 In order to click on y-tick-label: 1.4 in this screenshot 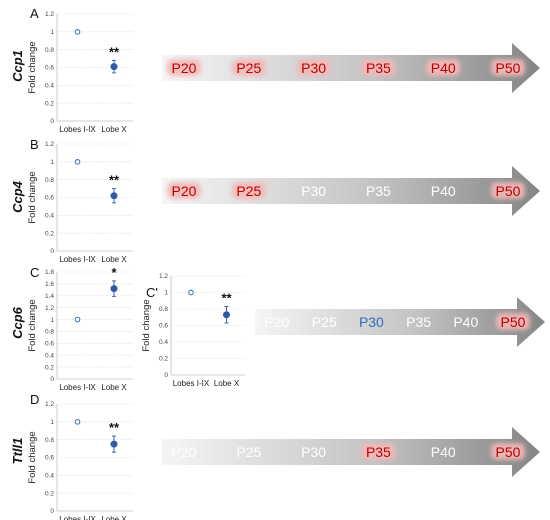, I will do `click(49, 296)`.